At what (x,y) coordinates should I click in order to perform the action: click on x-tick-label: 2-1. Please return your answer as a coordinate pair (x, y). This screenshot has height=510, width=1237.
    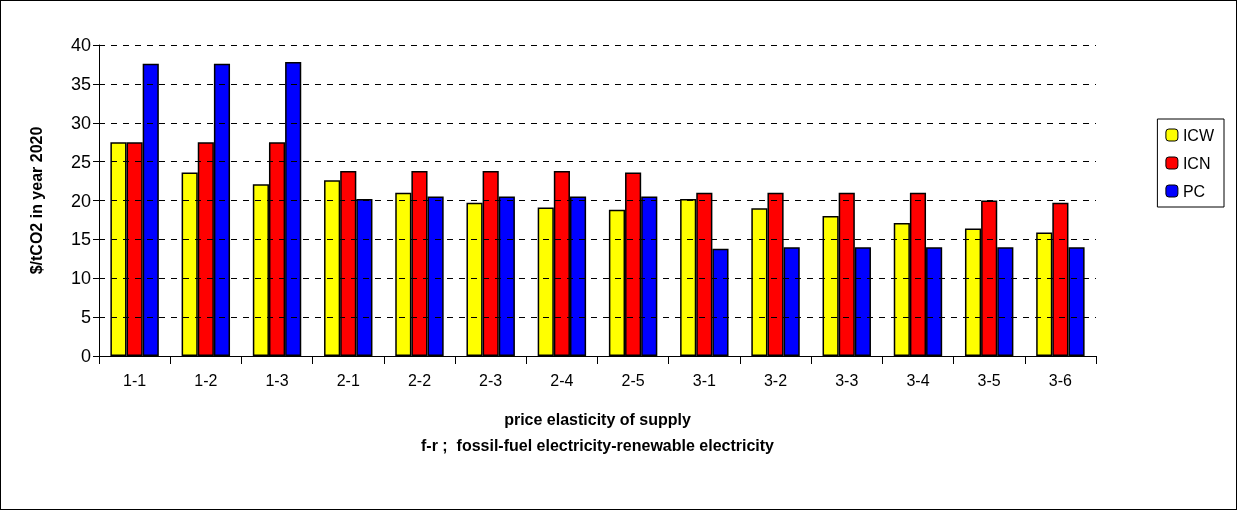
    Looking at the image, I should click on (348, 380).